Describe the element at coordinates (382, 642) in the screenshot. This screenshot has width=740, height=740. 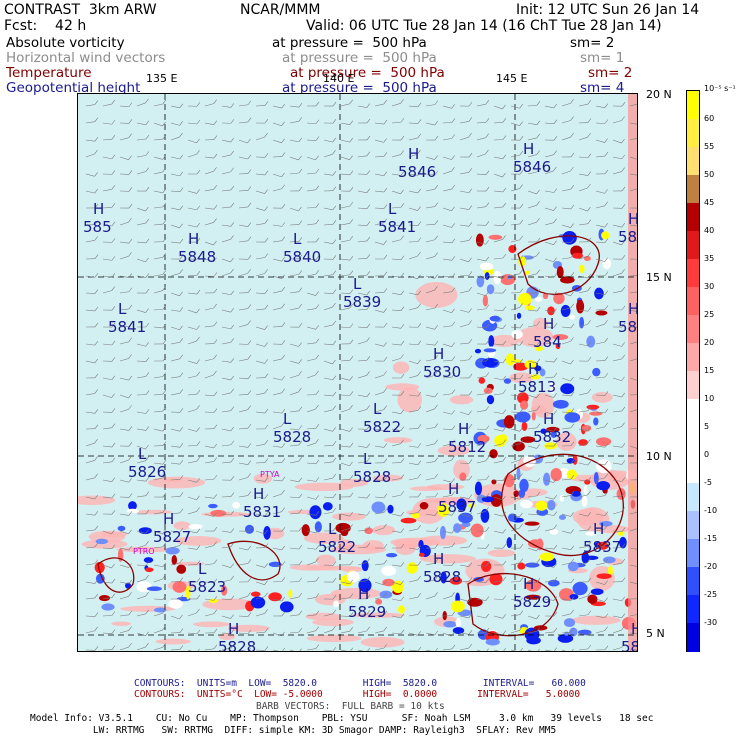
I see `vorticity-patch` at that location.